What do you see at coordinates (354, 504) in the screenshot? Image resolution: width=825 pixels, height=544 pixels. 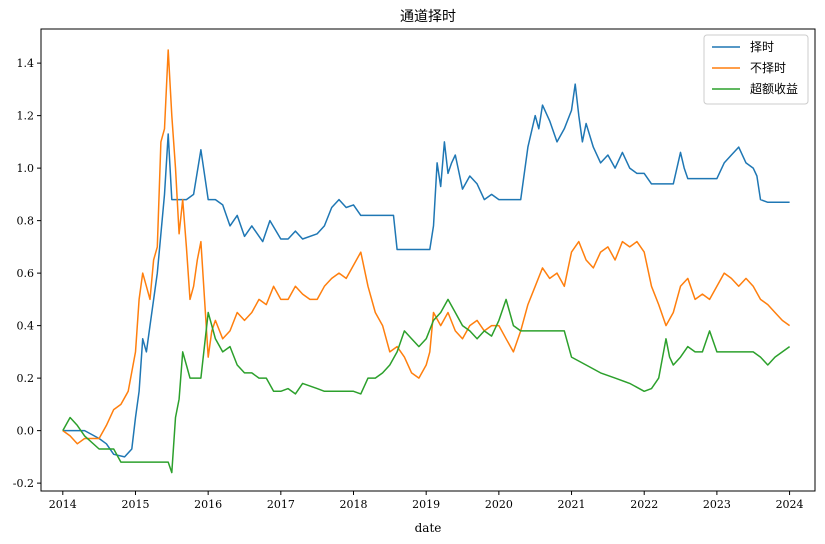 I see `x-tick-label: 2018` at bounding box center [354, 504].